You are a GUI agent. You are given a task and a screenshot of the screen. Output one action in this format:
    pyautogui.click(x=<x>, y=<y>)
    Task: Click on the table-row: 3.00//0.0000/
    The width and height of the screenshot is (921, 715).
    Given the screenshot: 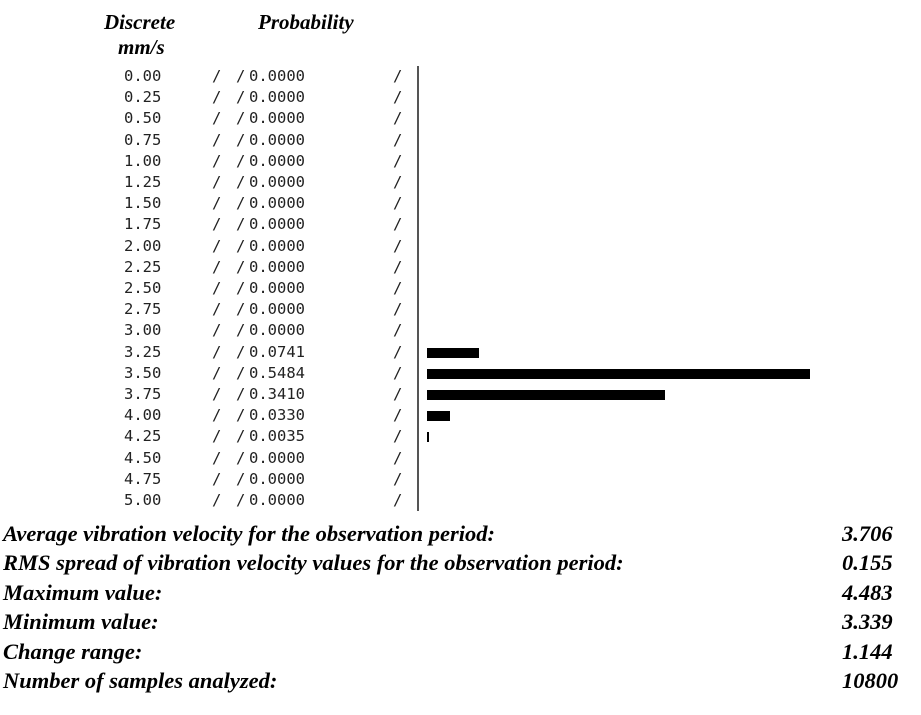 What is the action you would take?
    pyautogui.click(x=460, y=330)
    